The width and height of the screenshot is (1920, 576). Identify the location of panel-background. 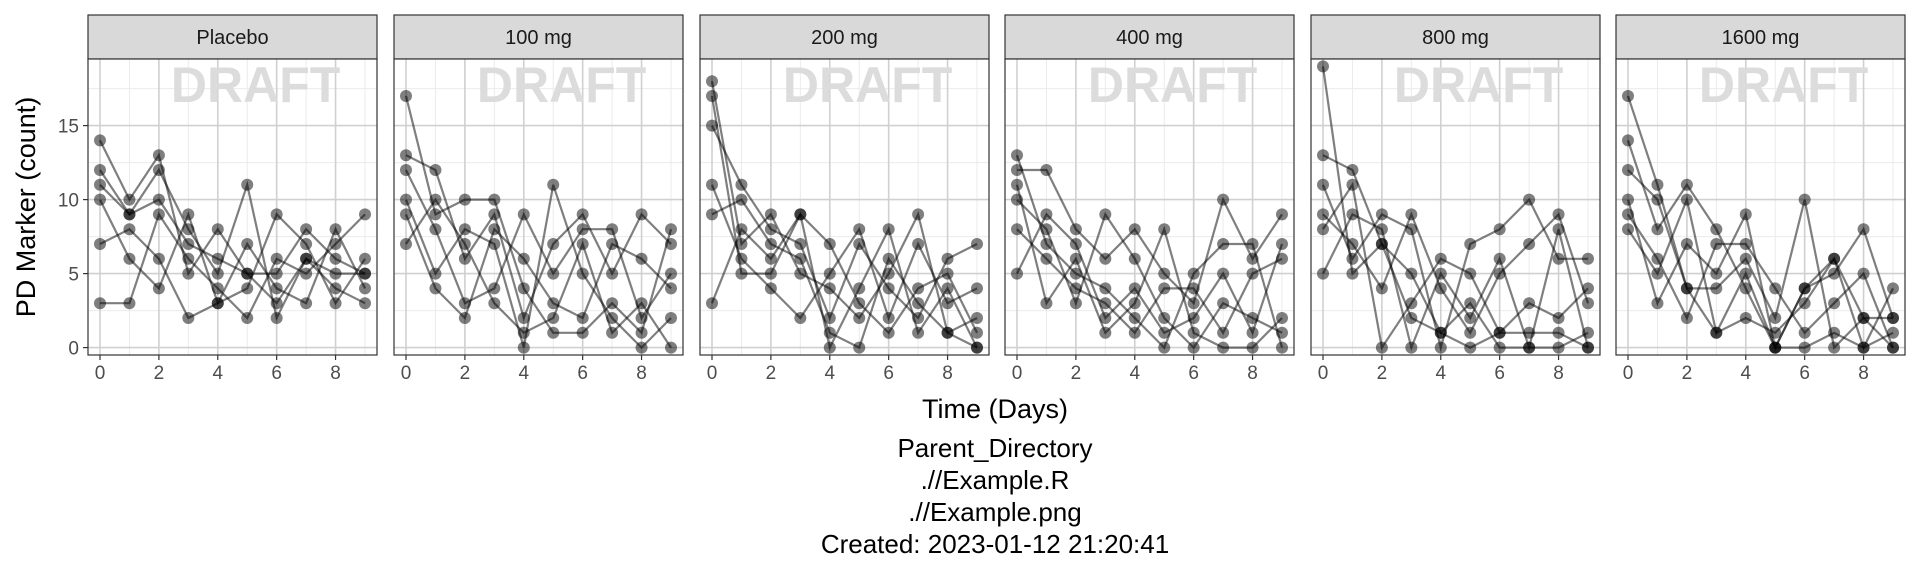
(1455, 207).